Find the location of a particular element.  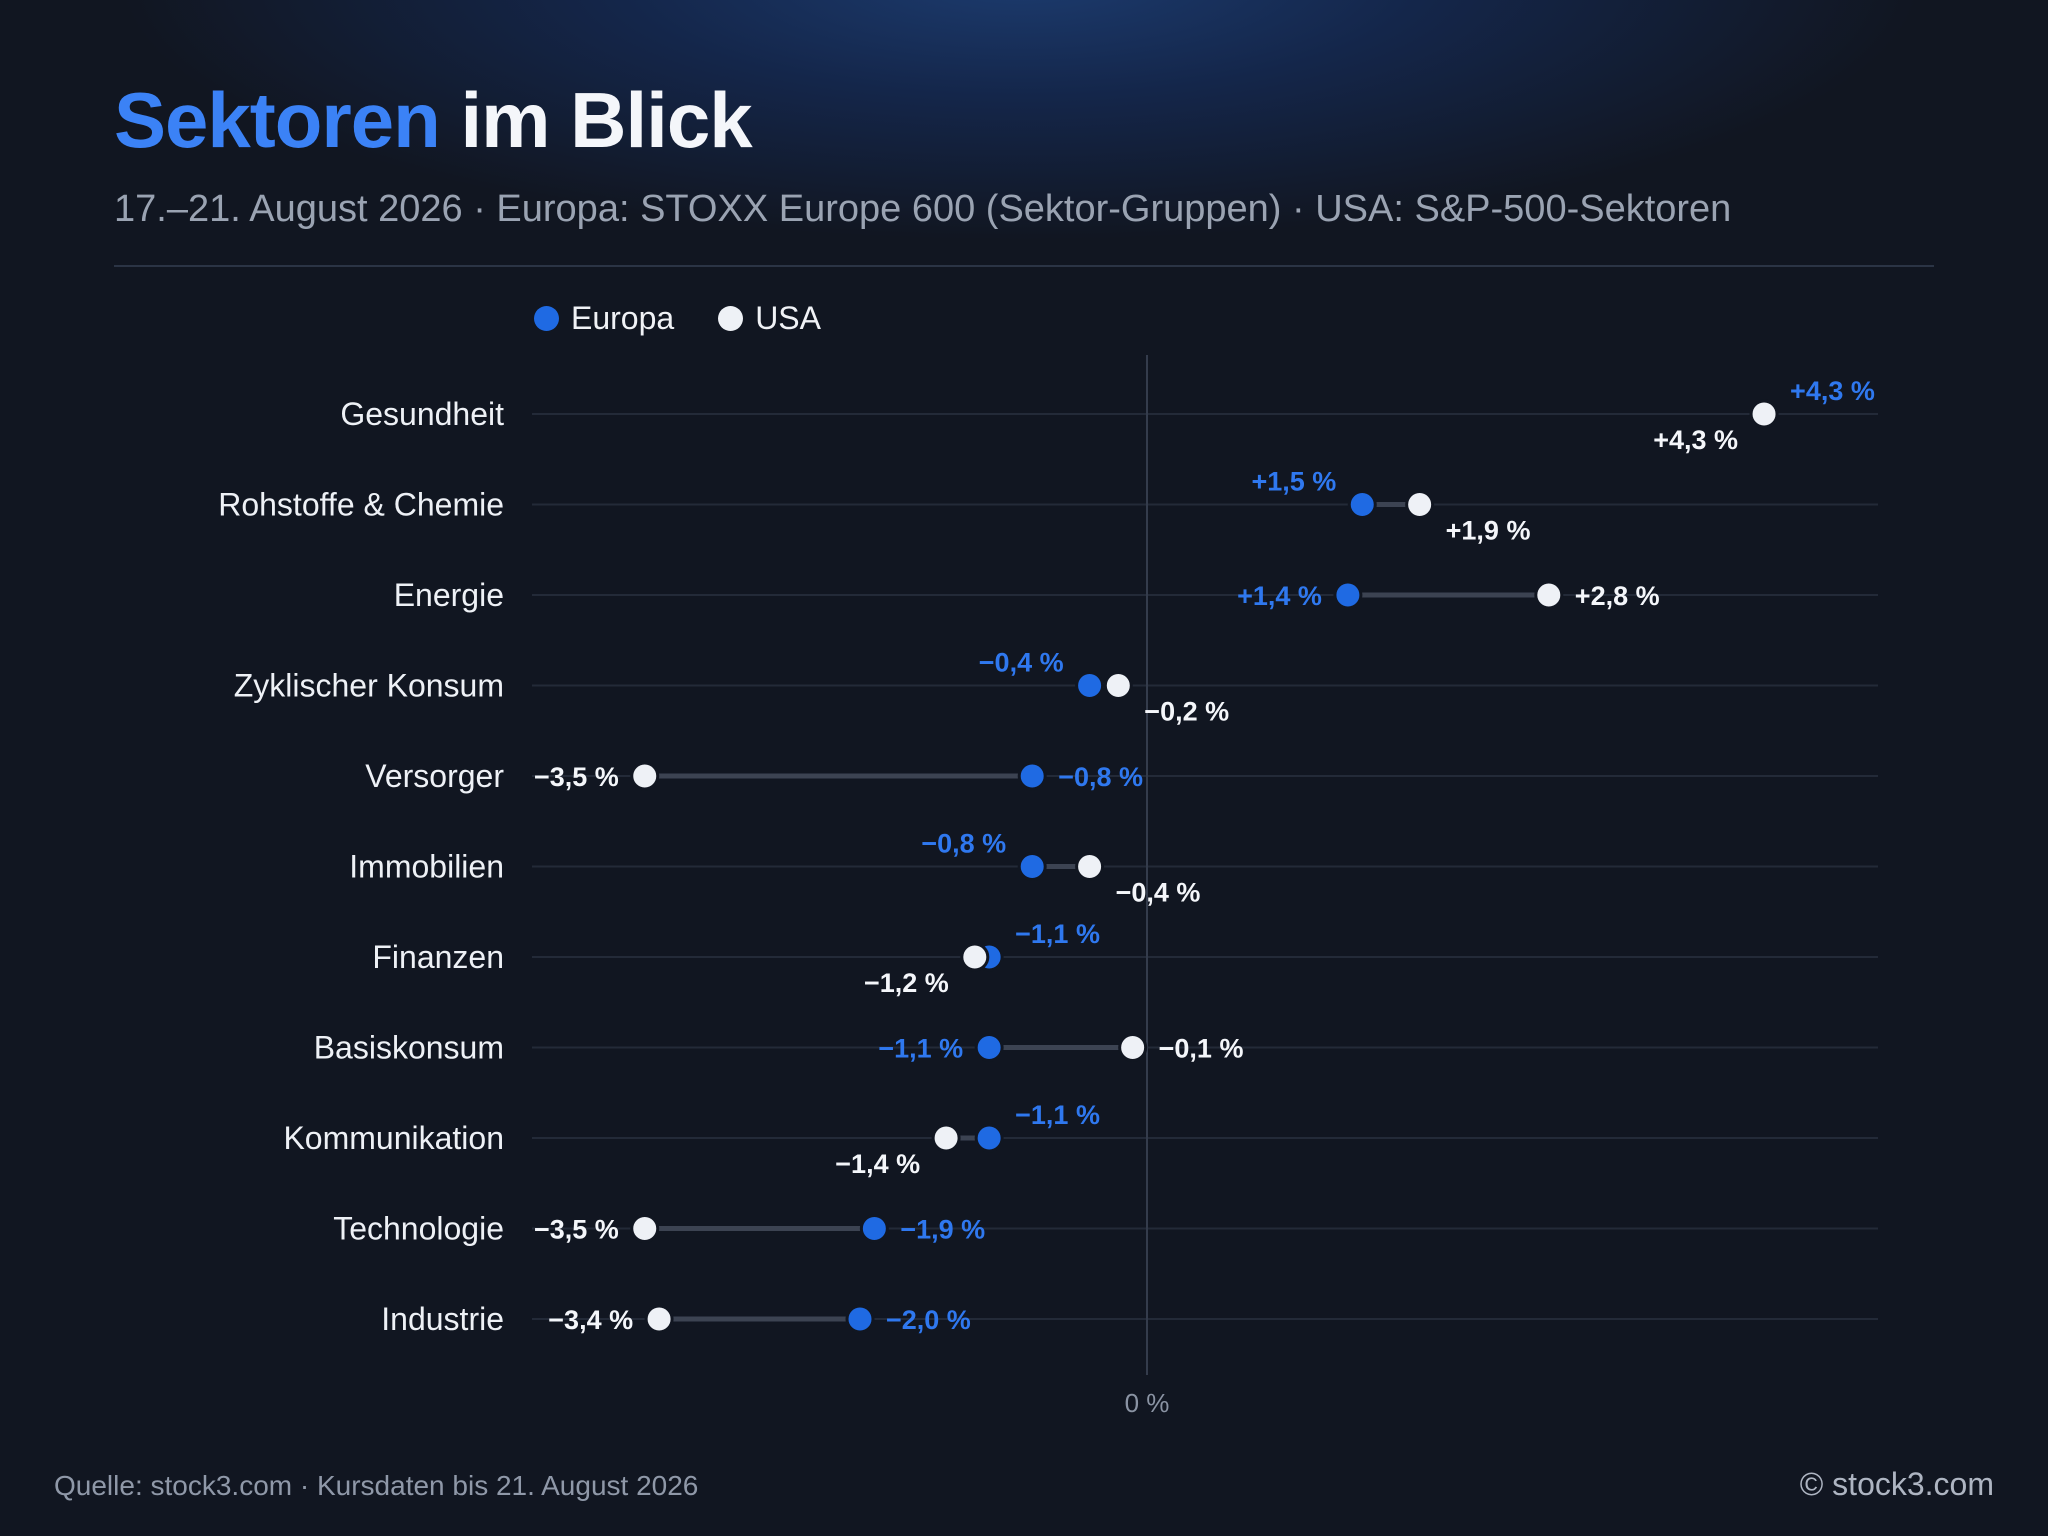

legend-item-europe: Europa is located at coordinates (604, 318).